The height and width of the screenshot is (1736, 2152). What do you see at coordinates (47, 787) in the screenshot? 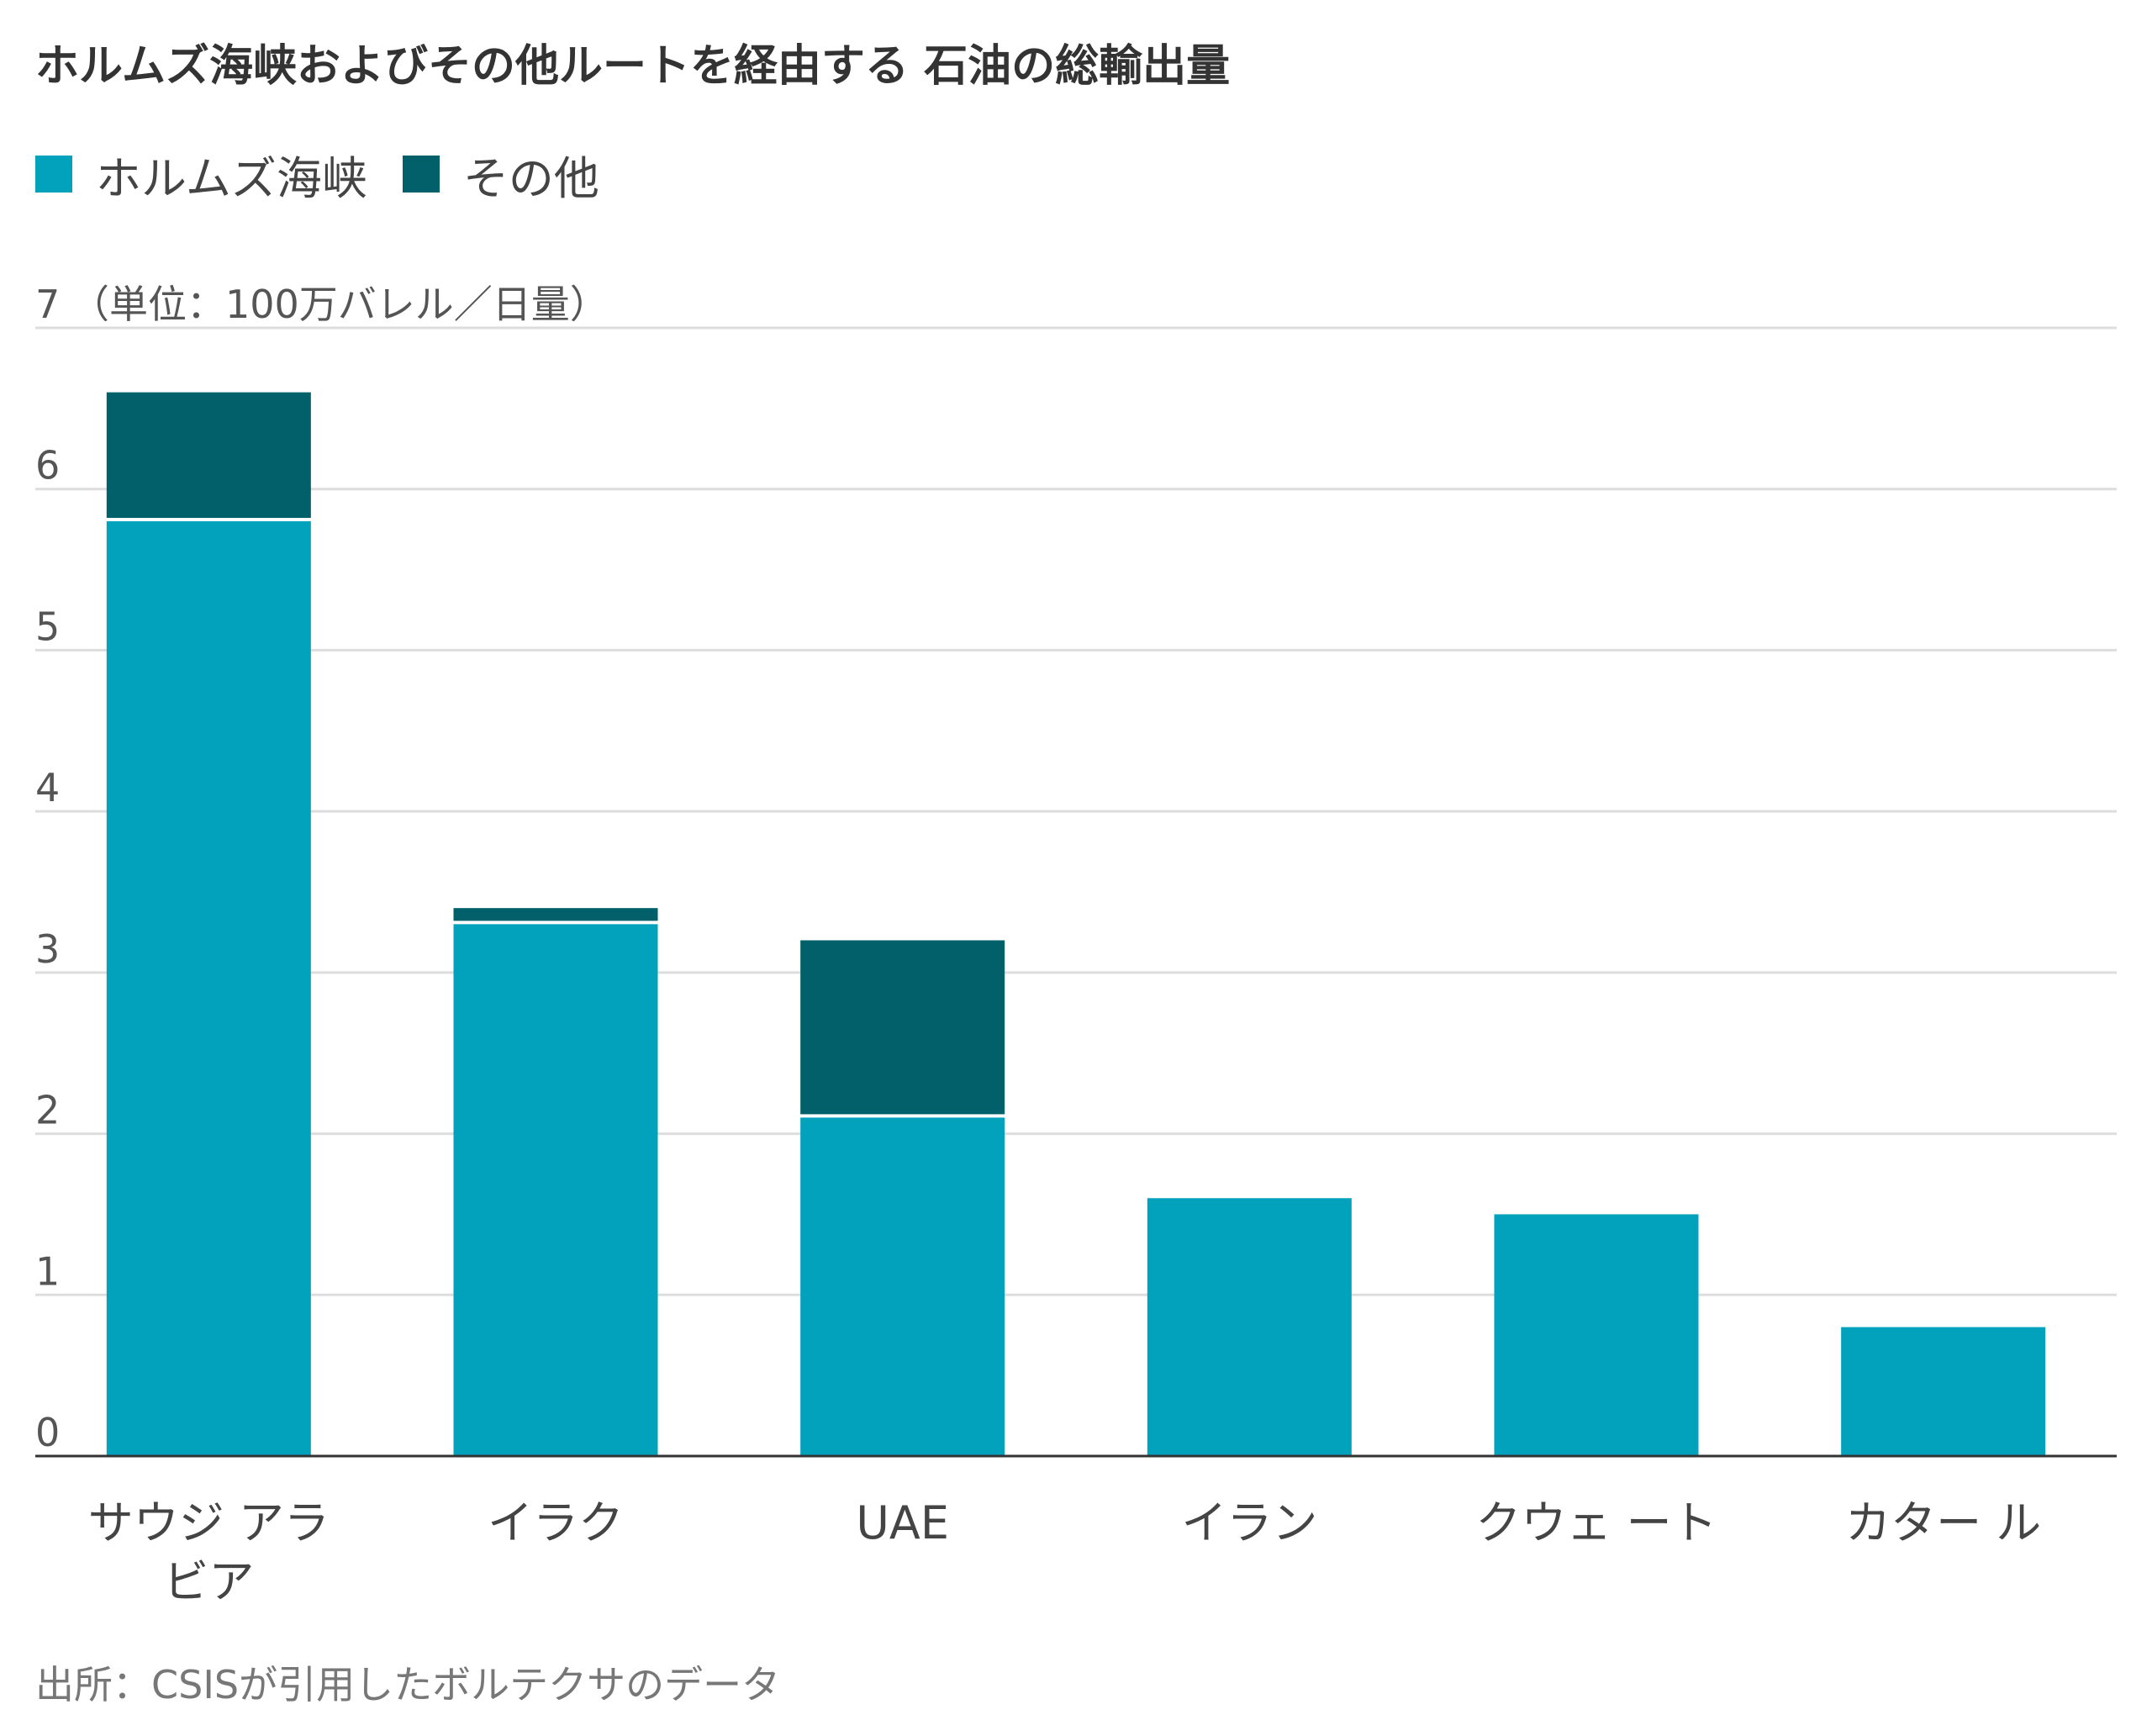
I see `y-tick-label-4: 4` at bounding box center [47, 787].